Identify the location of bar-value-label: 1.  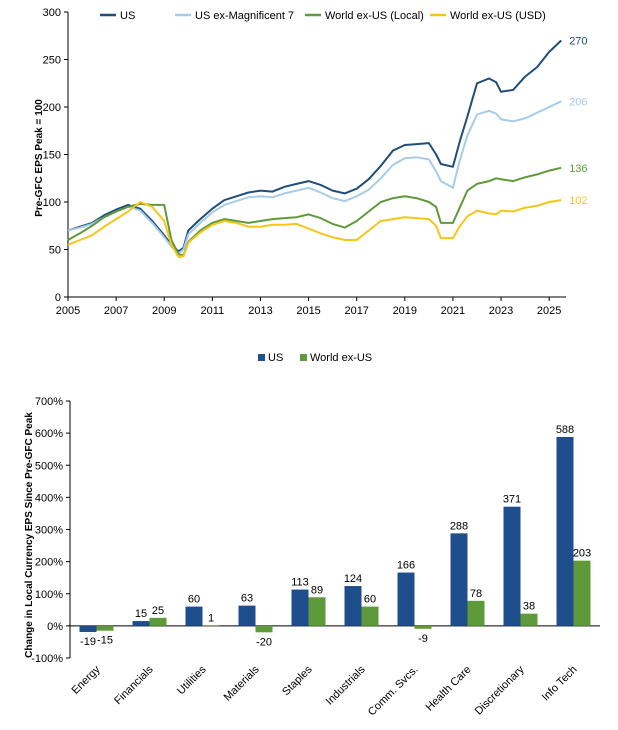
(211, 619).